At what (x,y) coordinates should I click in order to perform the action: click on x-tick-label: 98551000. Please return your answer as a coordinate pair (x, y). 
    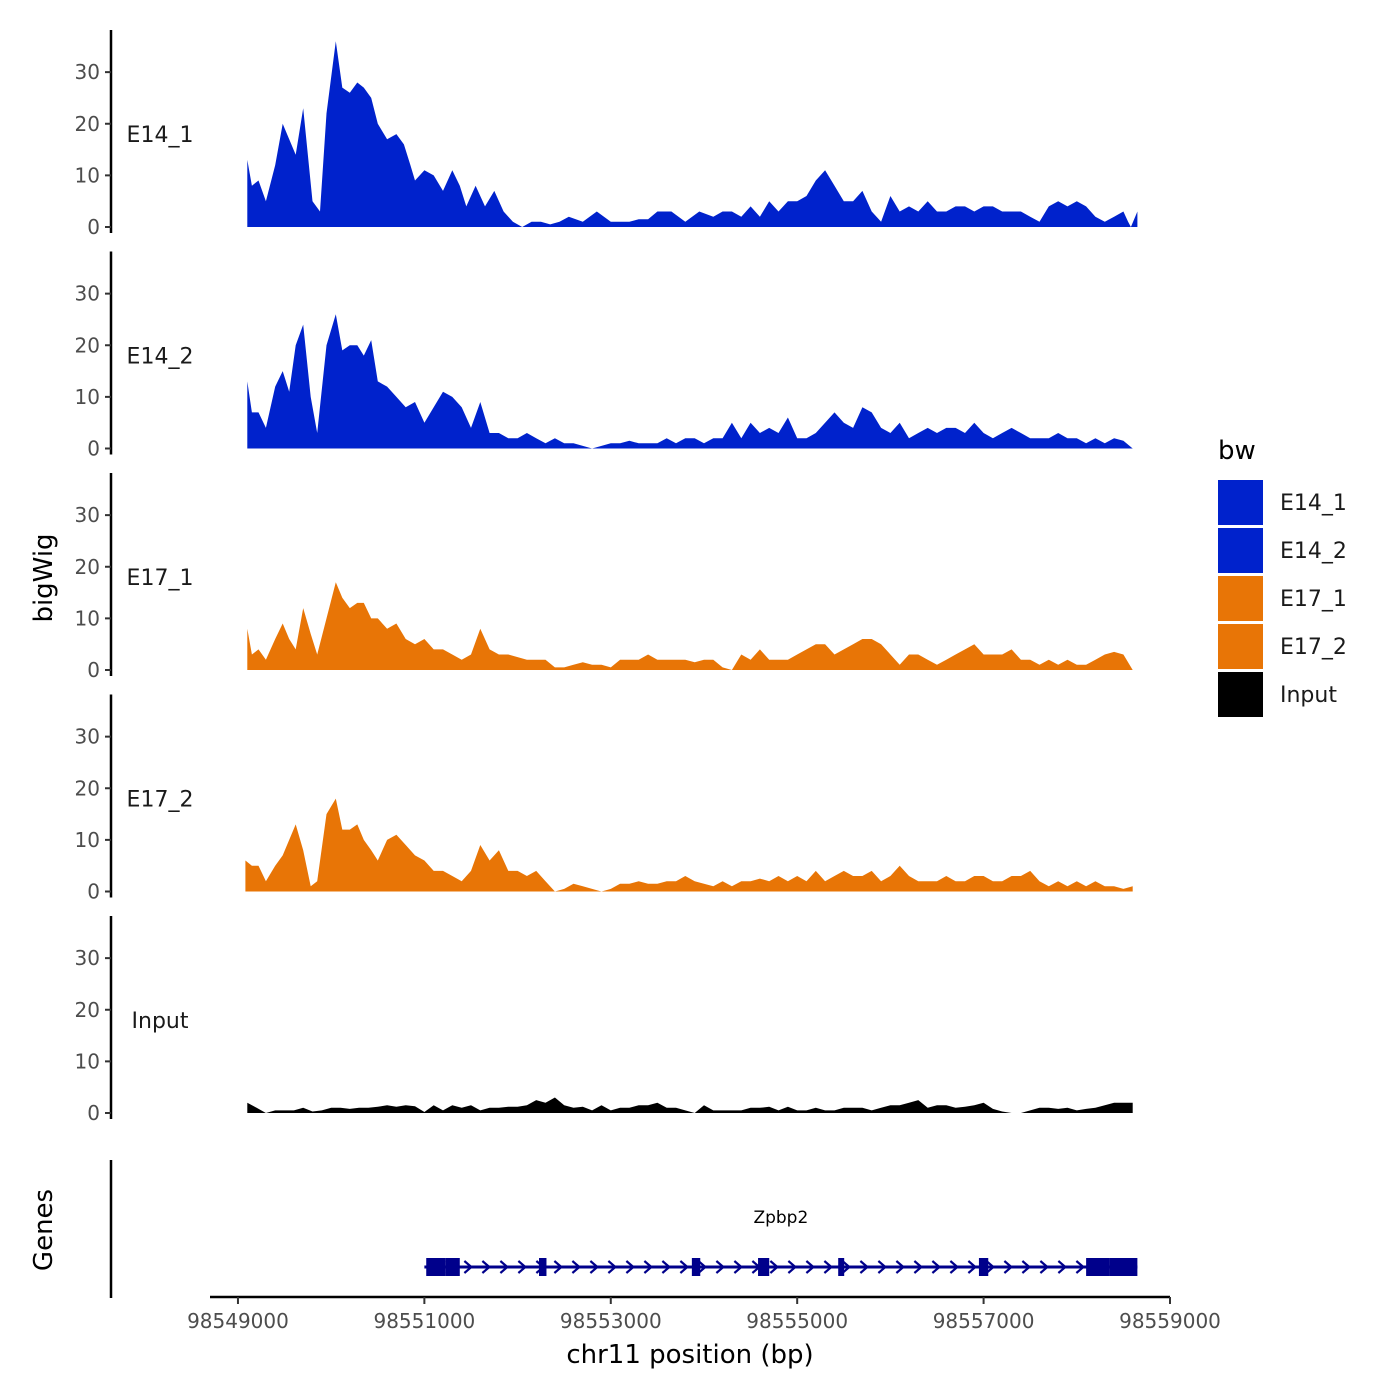
    Looking at the image, I should click on (424, 1321).